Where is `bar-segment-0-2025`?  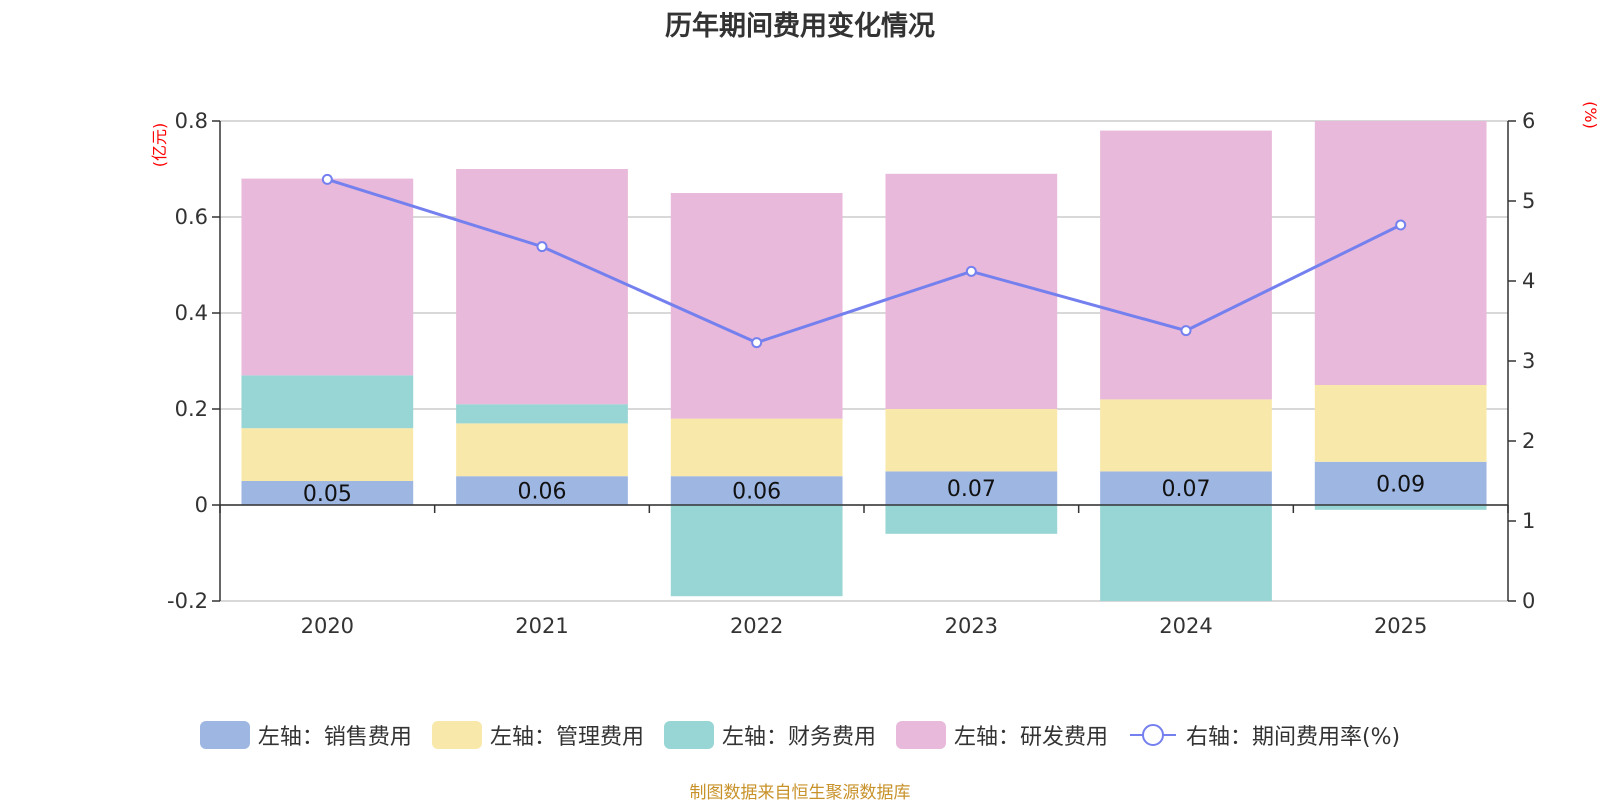
bar-segment-0-2025 is located at coordinates (1400, 483).